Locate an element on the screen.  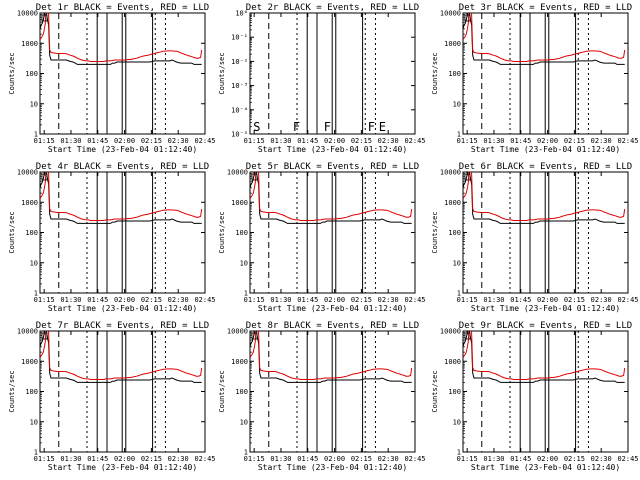
panel-title: Det 2r BLACK = Events, RED = LLD is located at coordinates (332, 8).